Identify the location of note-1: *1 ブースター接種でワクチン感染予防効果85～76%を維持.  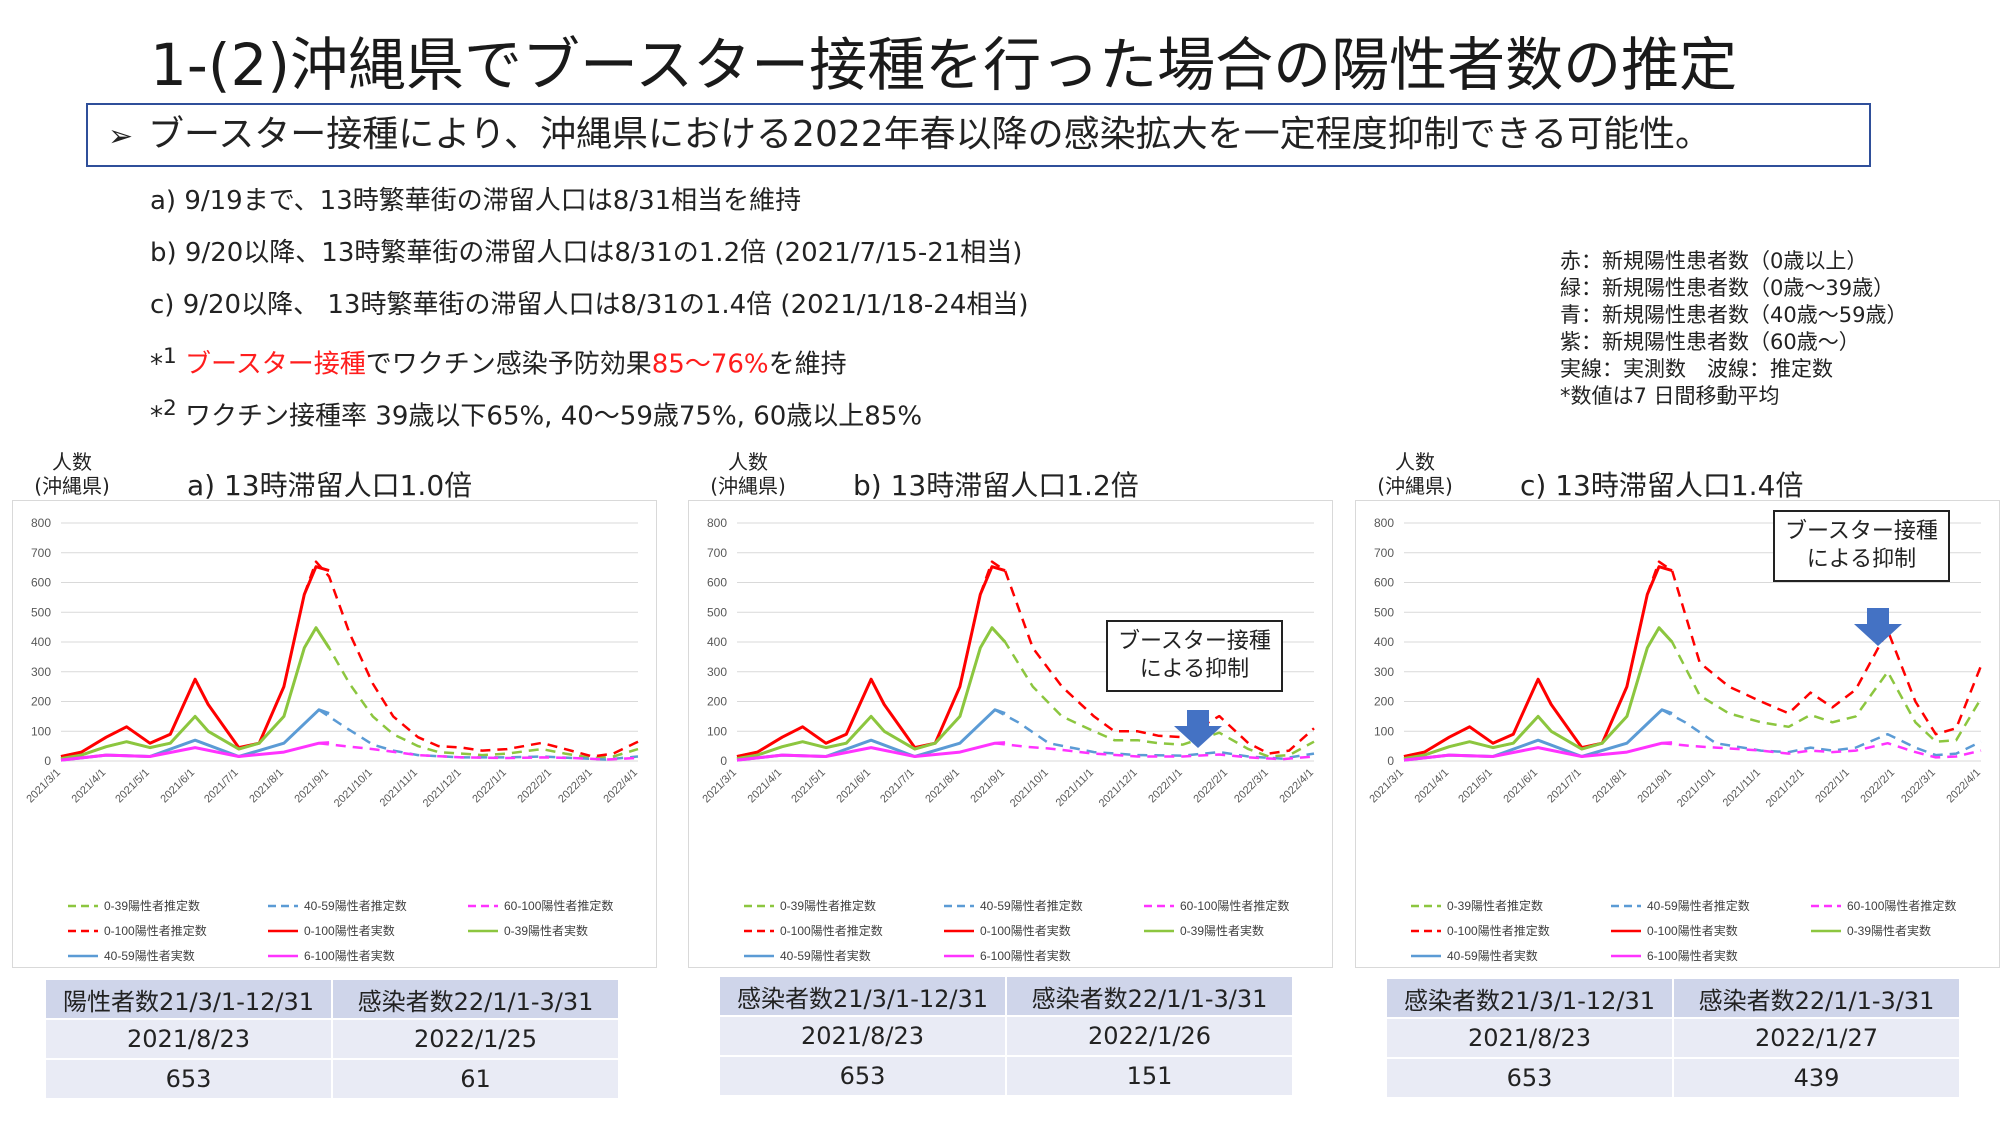
(589, 357).